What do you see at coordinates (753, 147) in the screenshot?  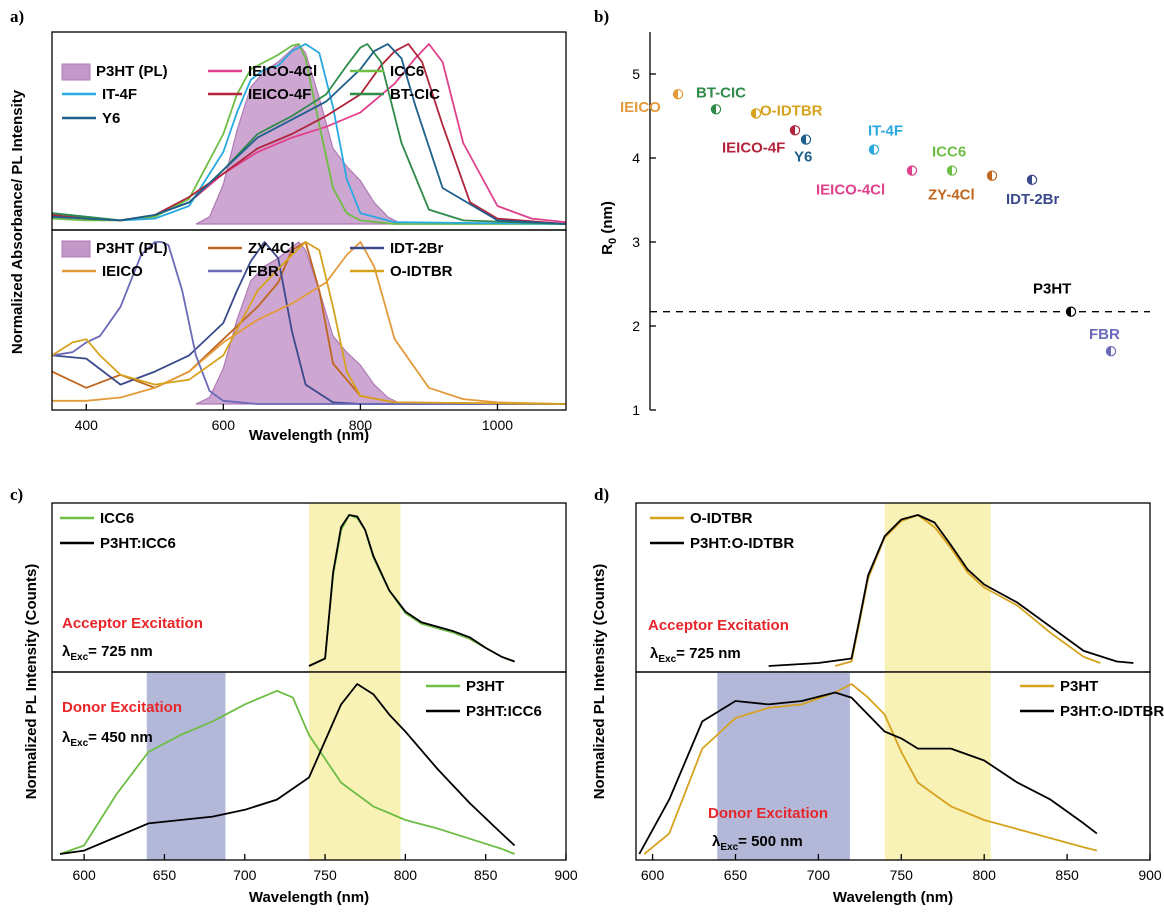 I see `point-label: IEICO-4F` at bounding box center [753, 147].